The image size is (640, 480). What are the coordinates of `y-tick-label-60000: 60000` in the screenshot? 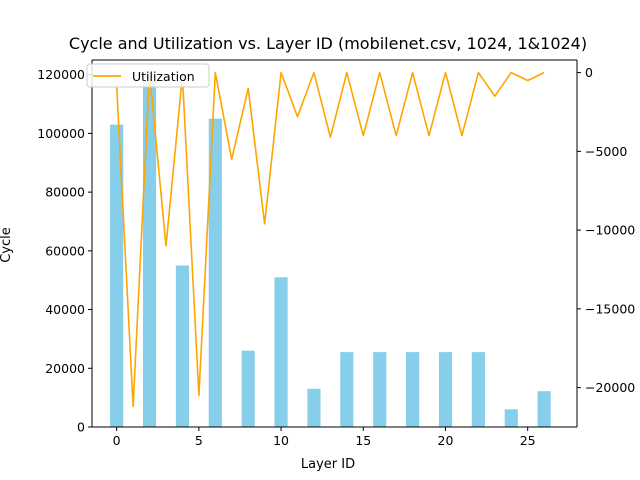 It's located at (65, 250).